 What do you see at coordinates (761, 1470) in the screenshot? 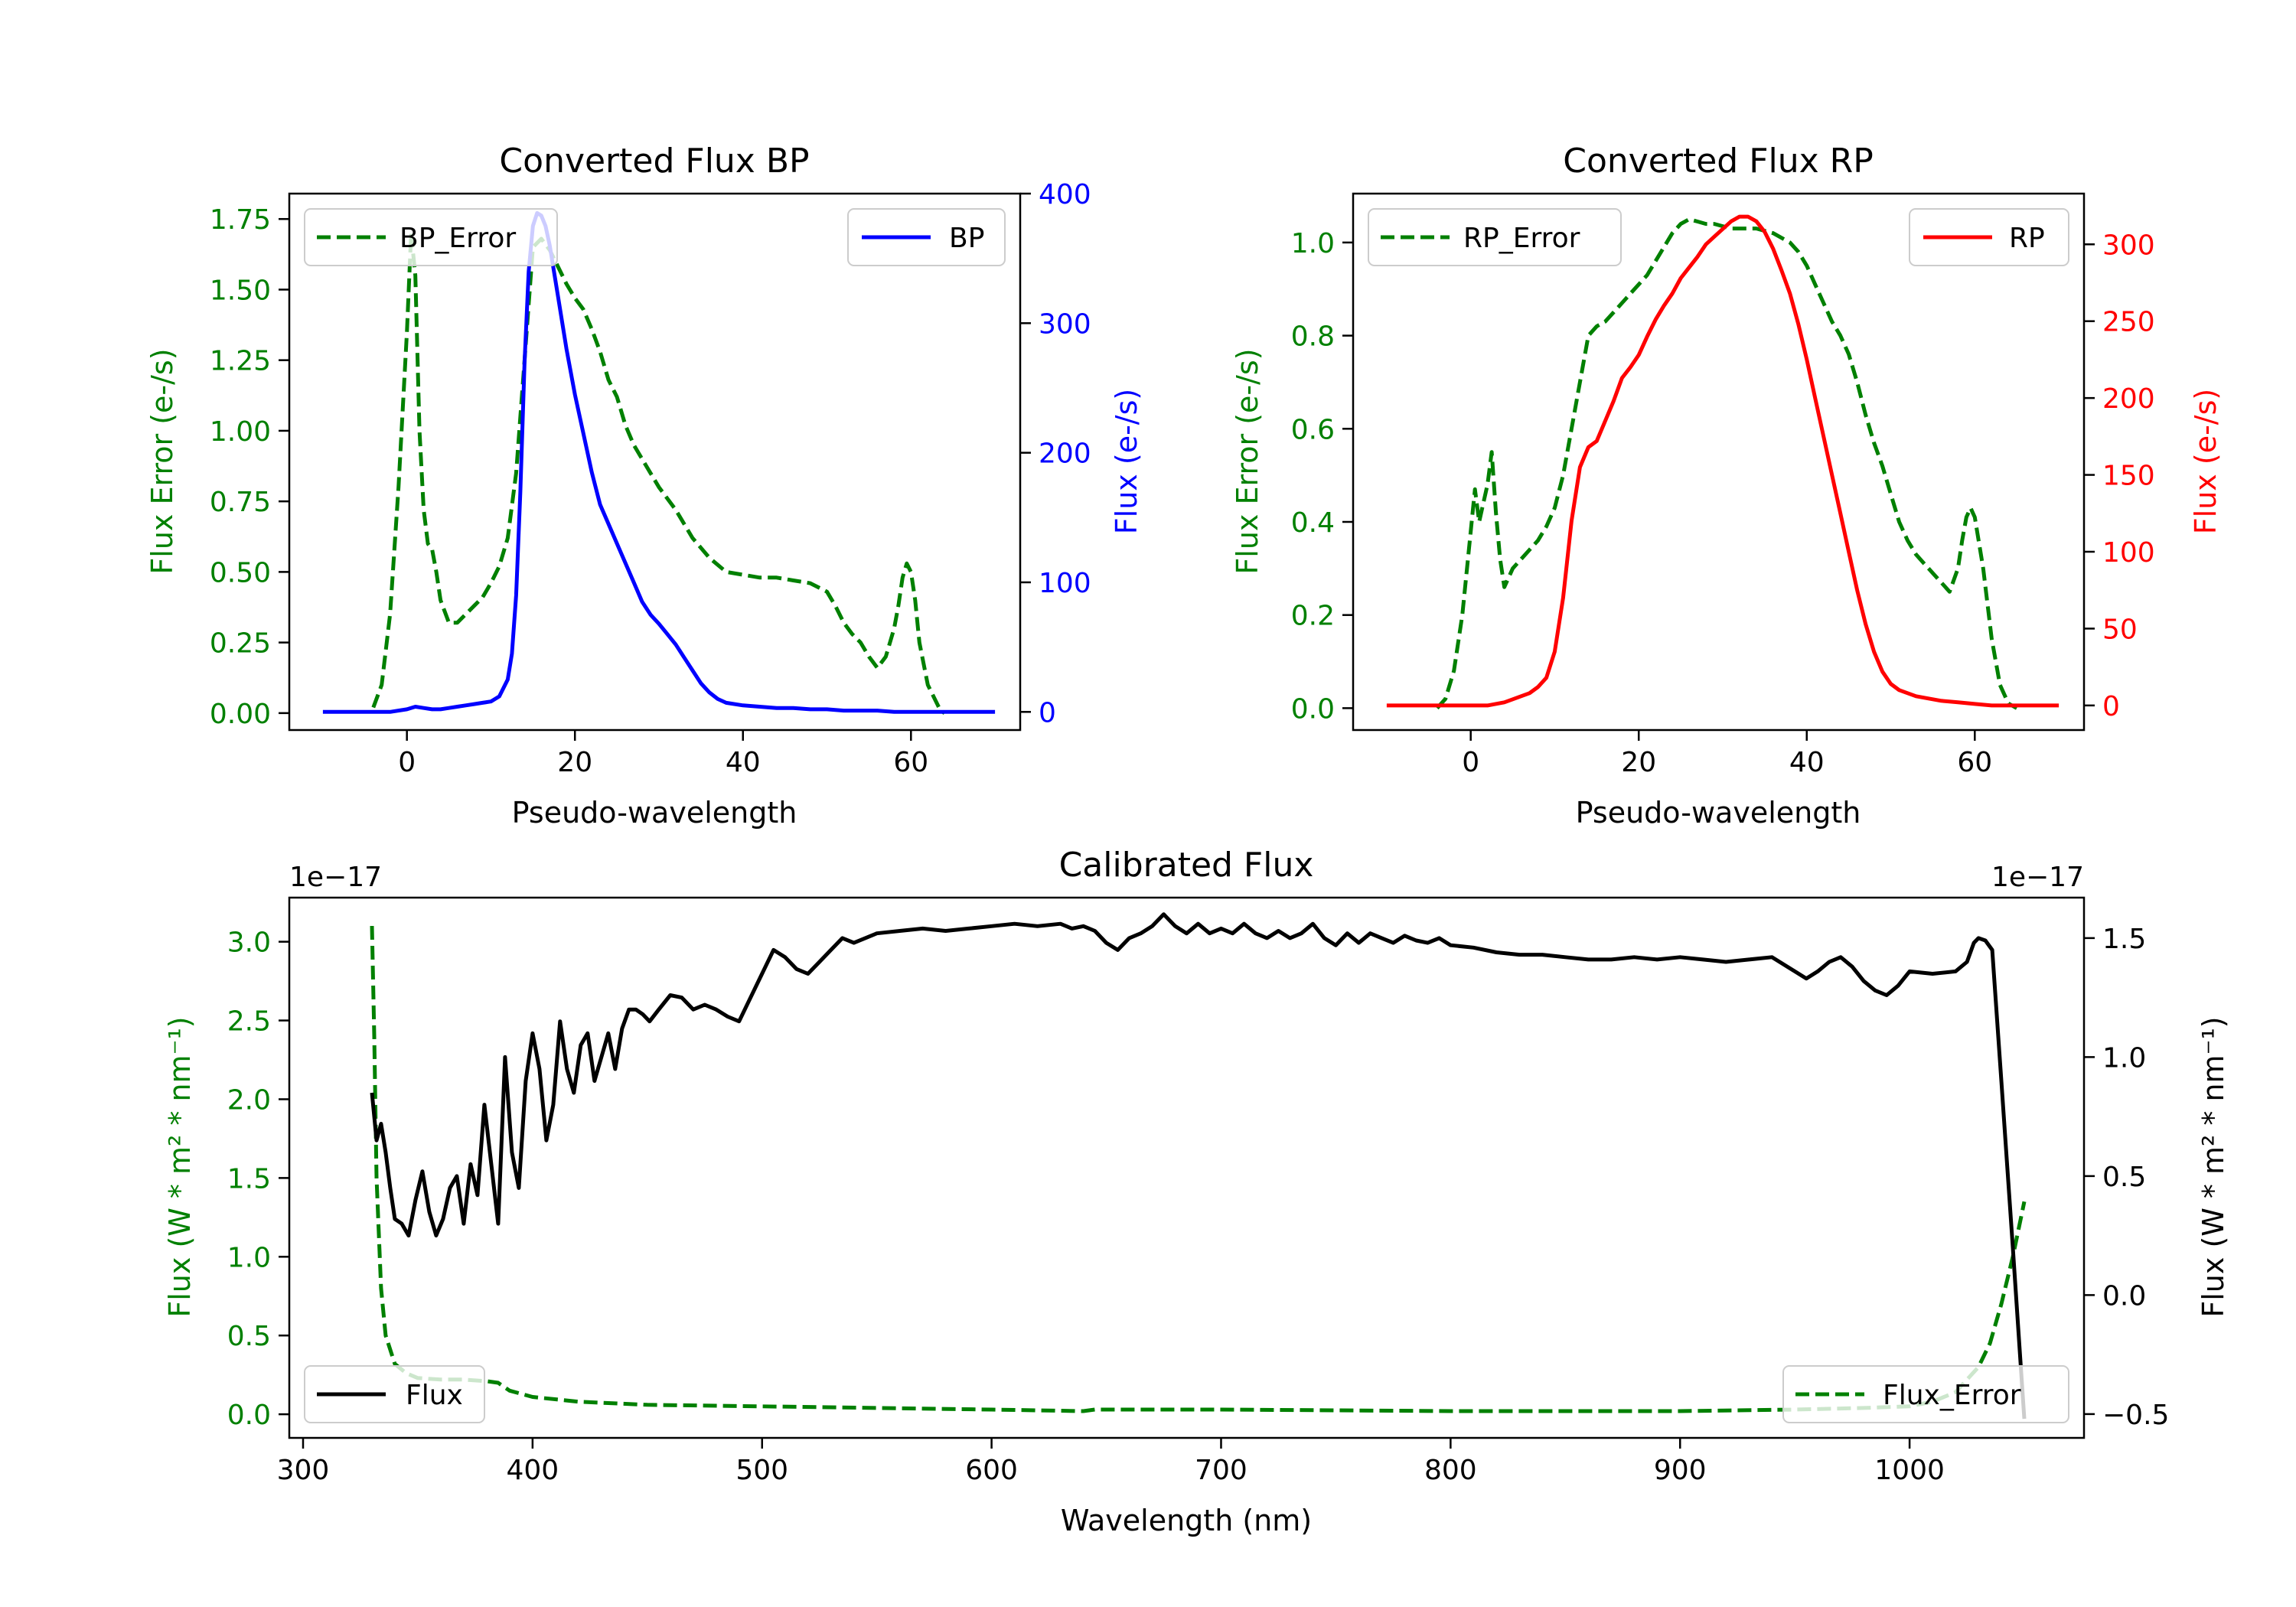
I see `cal-x-tick-label: 500` at bounding box center [761, 1470].